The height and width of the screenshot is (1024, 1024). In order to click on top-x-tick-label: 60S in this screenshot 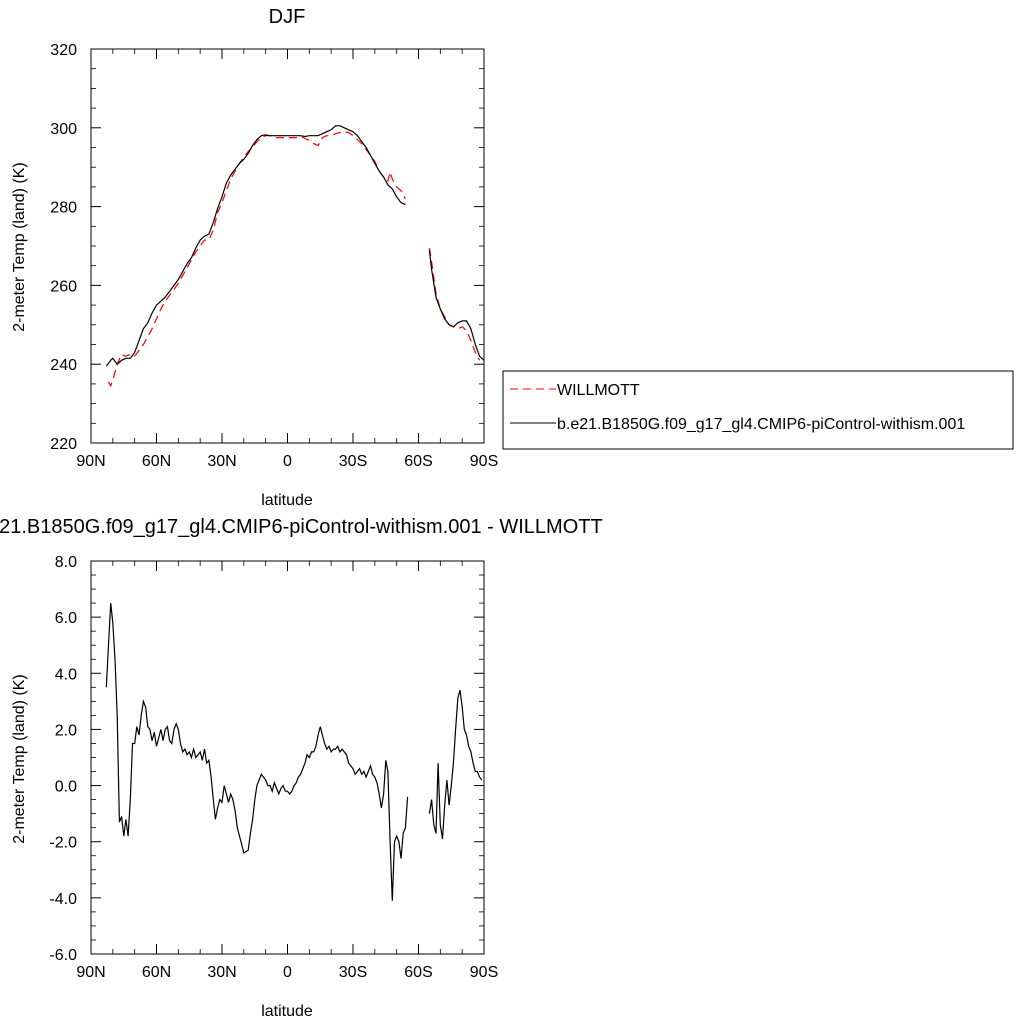, I will do `click(418, 461)`.